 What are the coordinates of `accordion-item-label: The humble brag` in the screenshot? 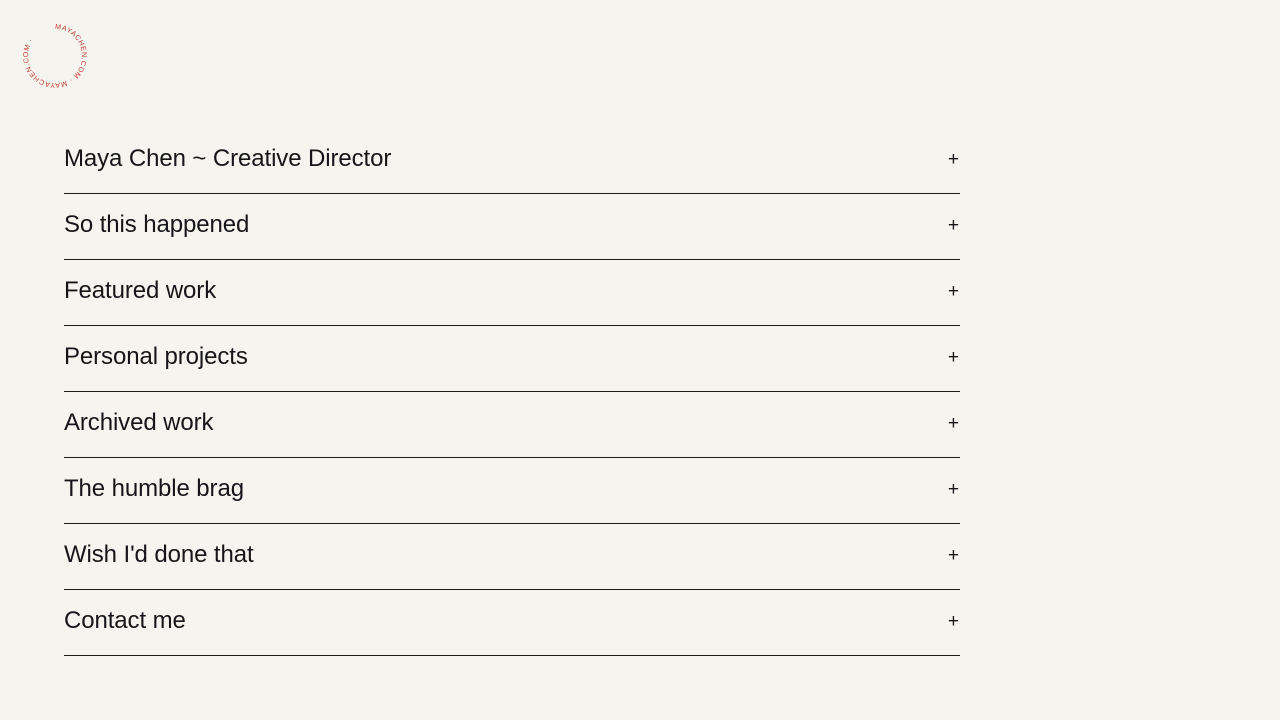 It's located at (154, 488).